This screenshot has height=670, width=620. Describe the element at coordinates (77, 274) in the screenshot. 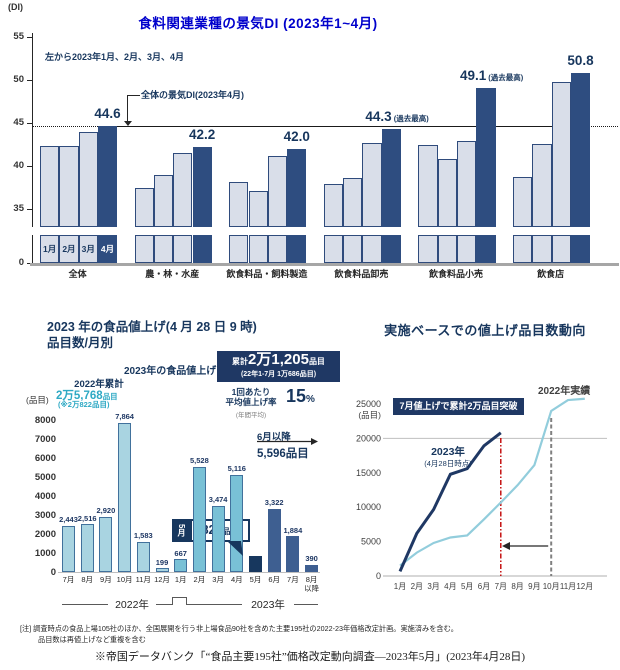

I see `di-category-label: 全体` at that location.